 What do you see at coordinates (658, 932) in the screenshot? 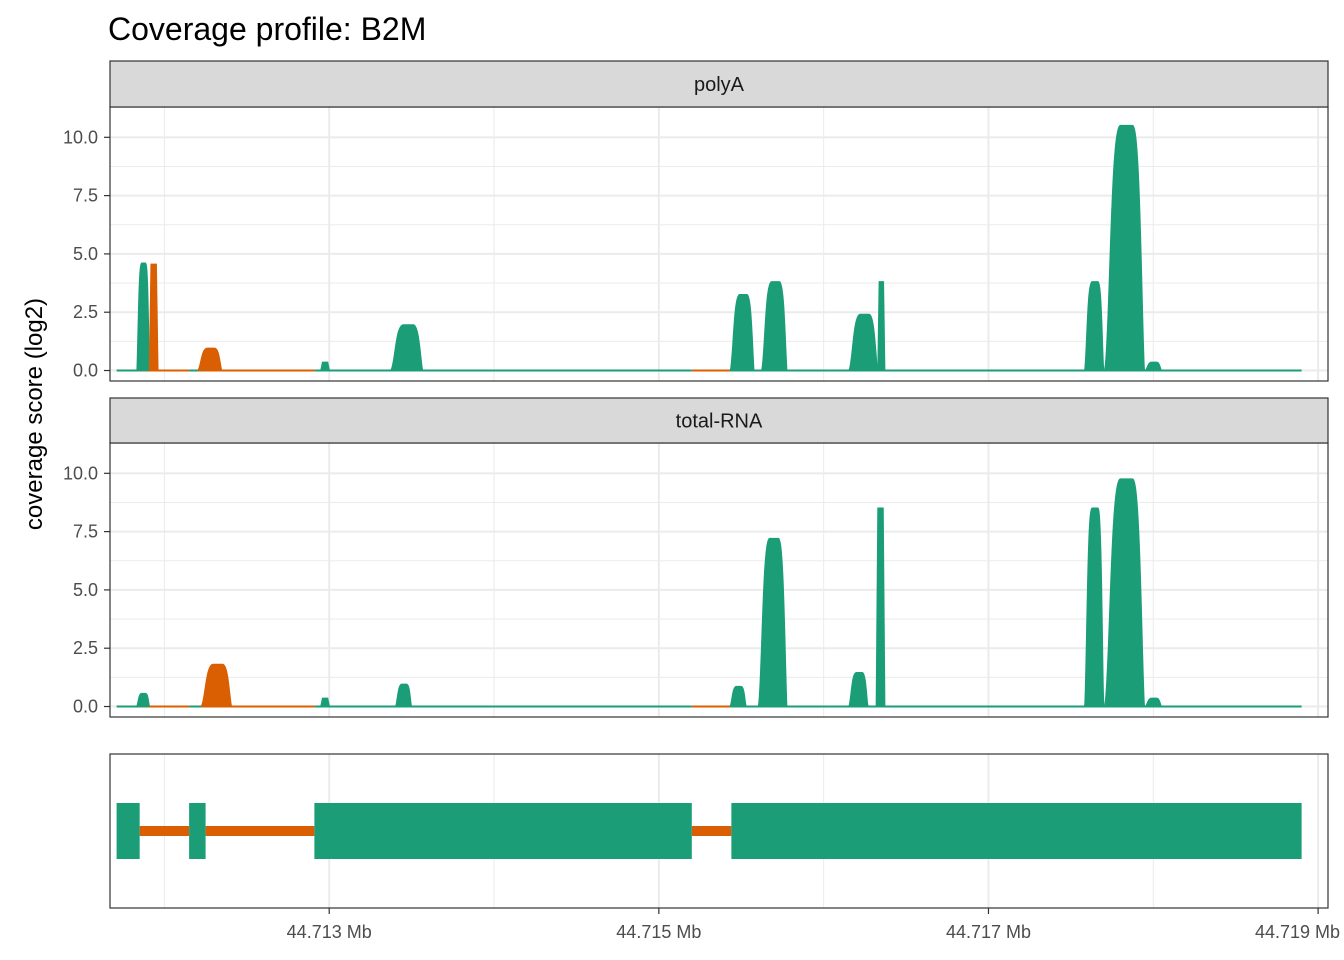
I see `x-tick-label: 44.715 Mb` at bounding box center [658, 932].